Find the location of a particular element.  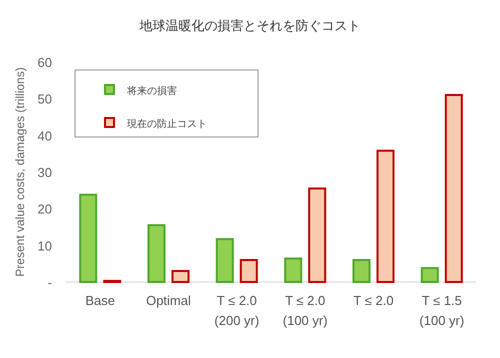

y-tick-label: 60 is located at coordinates (45, 62).